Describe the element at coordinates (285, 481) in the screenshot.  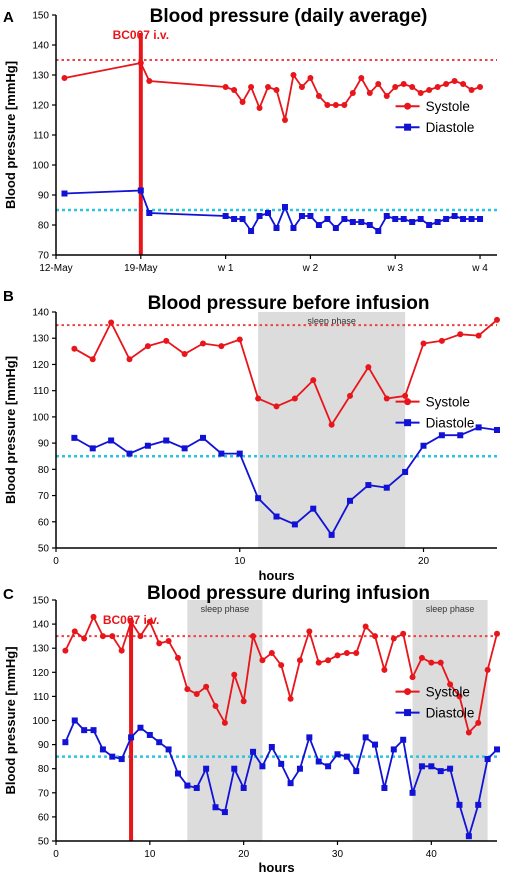
I see `series-line-diastole` at that location.